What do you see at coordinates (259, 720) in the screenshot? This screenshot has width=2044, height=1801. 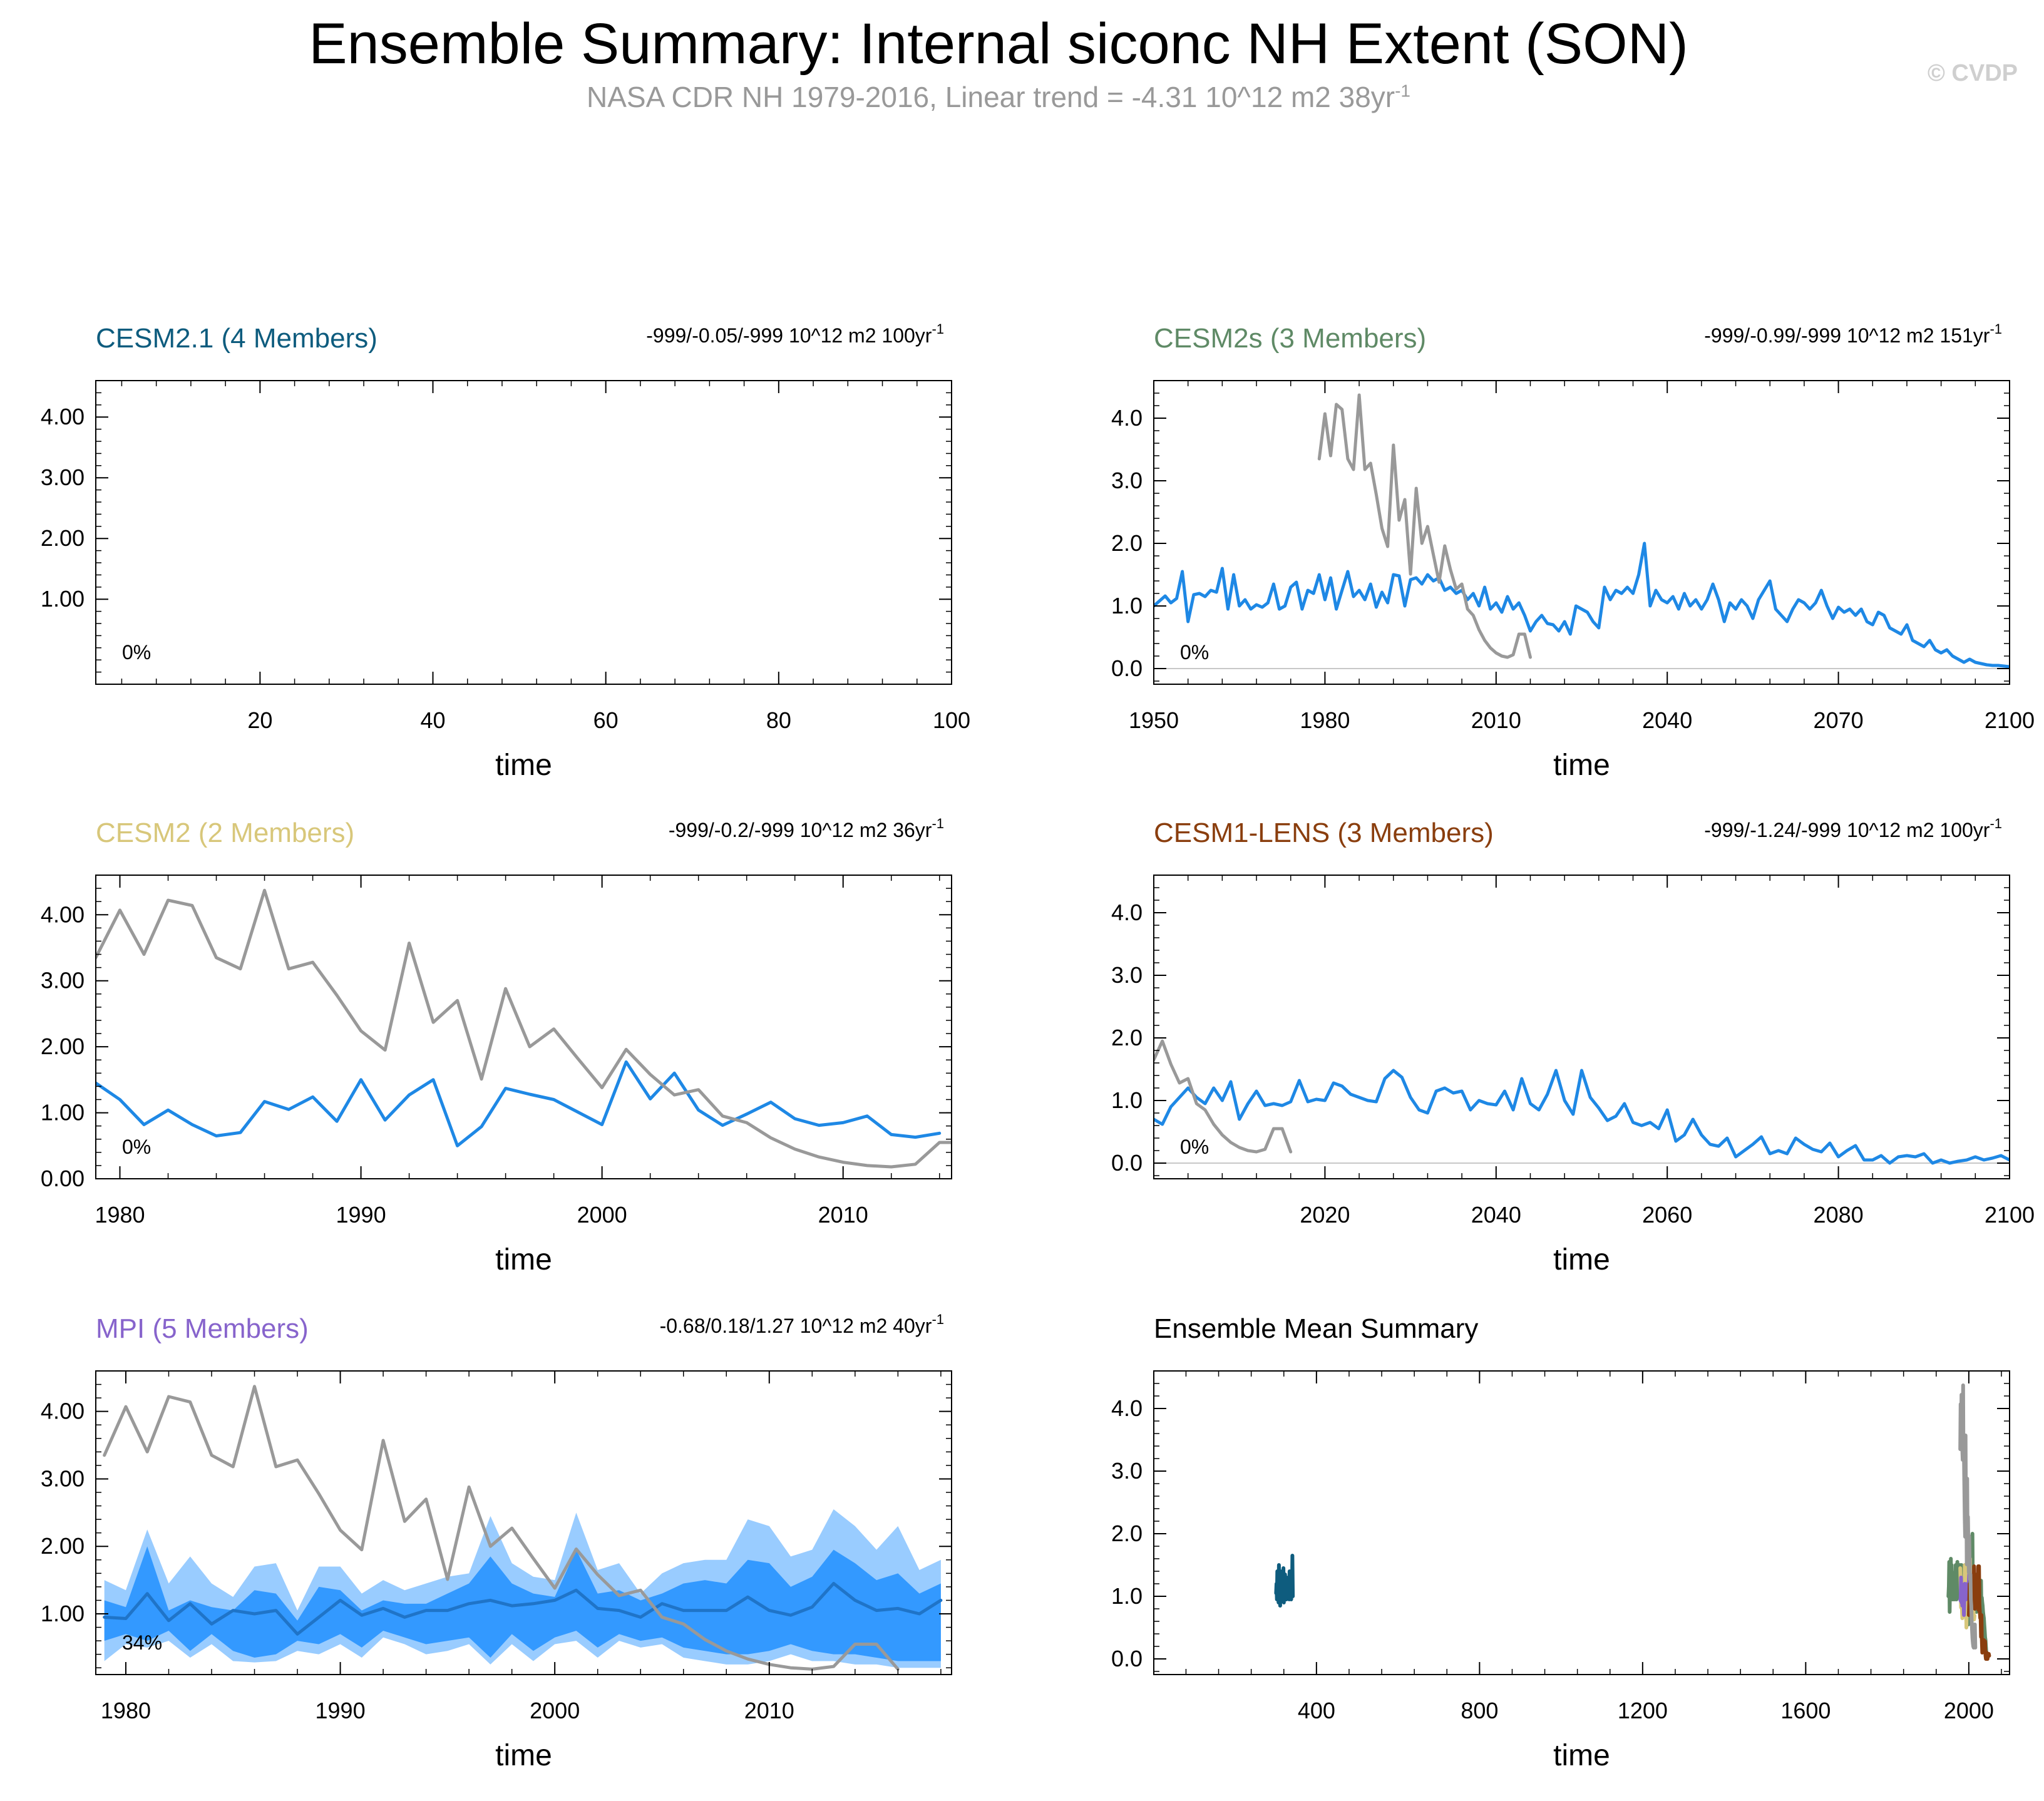 I see `x-tick-label: 20` at bounding box center [259, 720].